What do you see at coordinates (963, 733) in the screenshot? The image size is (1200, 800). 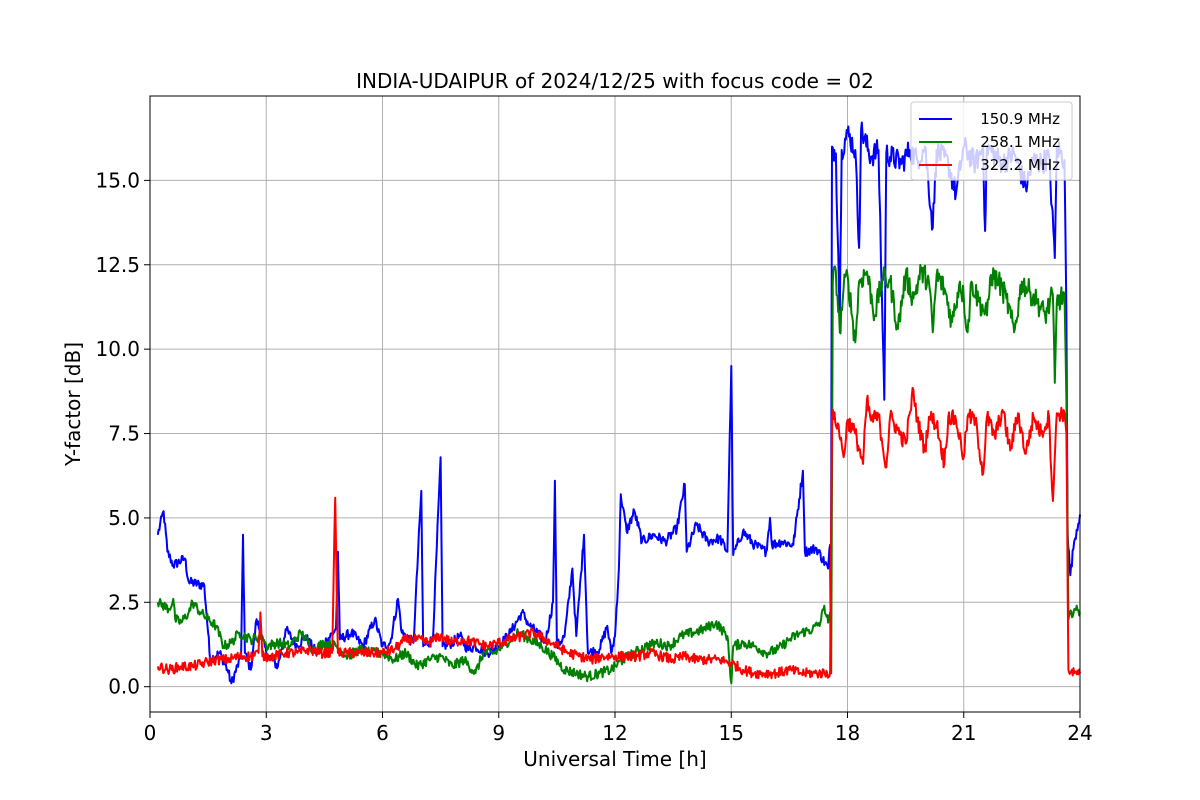 I see `x-tick-label: 21` at bounding box center [963, 733].